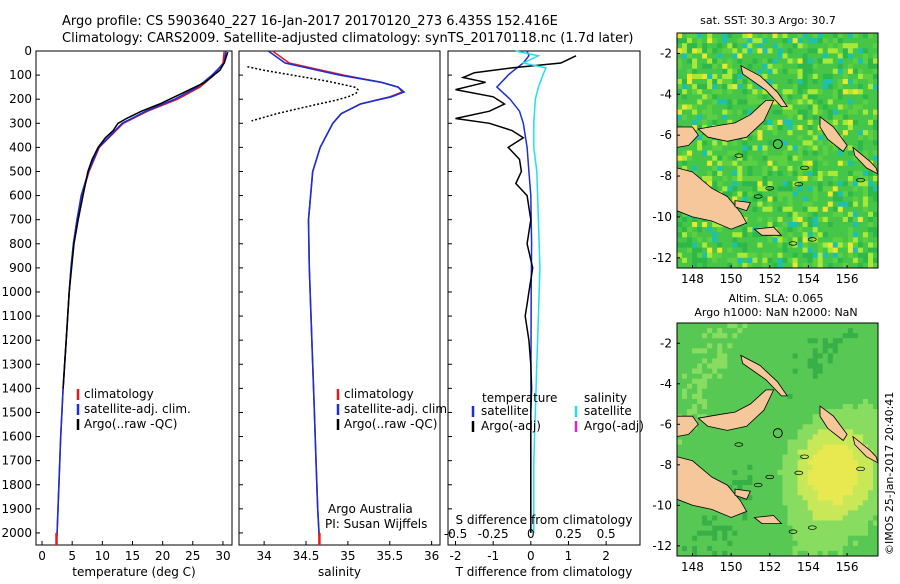  Describe the element at coordinates (263, 556) in the screenshot. I see `x-tick-label: 34` at that location.